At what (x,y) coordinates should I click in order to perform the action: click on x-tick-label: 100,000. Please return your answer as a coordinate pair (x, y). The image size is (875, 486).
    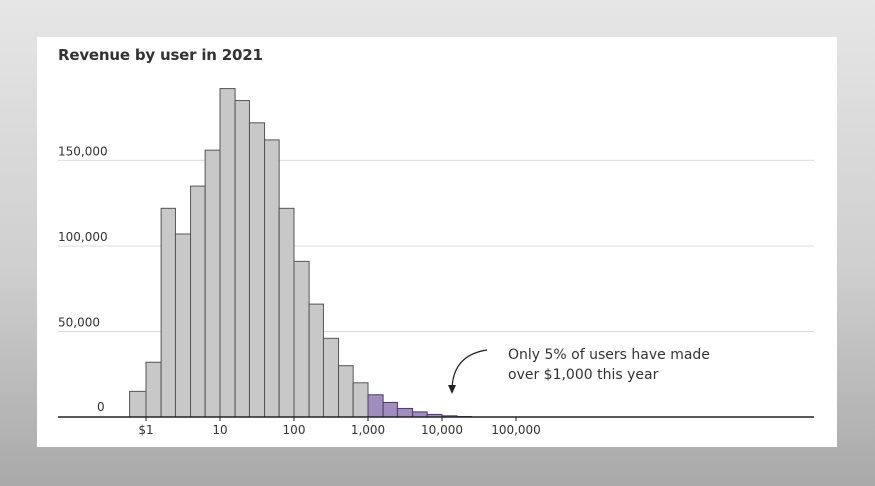
    Looking at the image, I should click on (516, 430).